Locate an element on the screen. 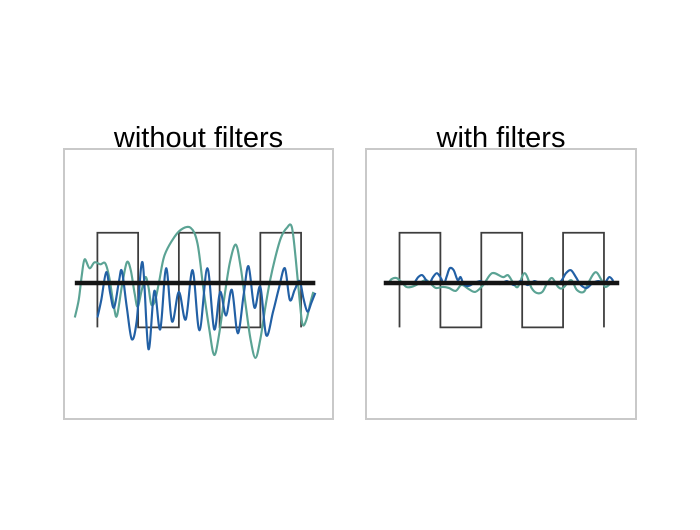  green-signal-path is located at coordinates (194, 291).